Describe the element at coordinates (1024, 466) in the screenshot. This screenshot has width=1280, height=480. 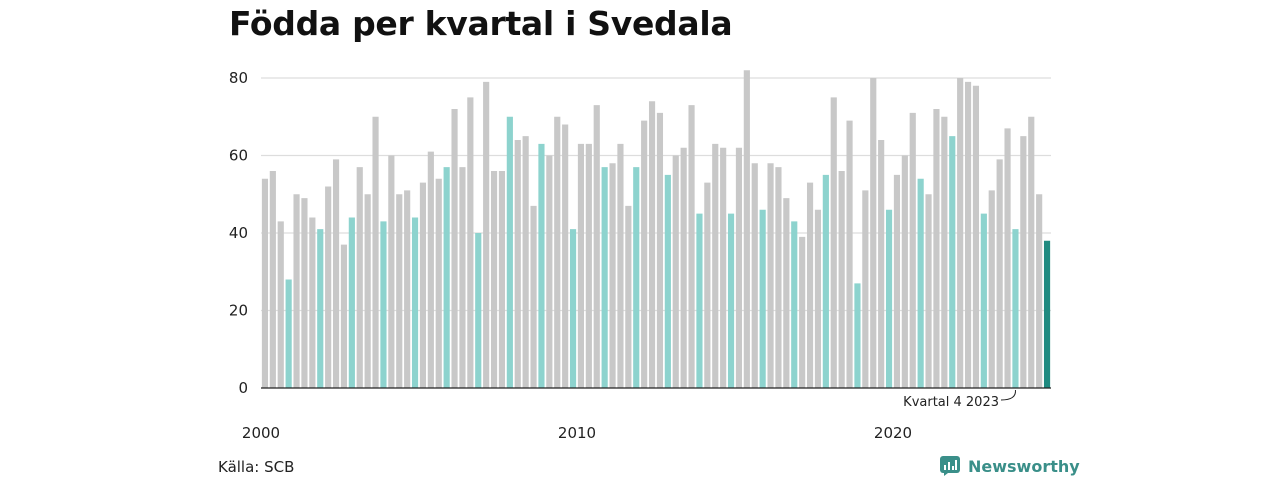
I see `brand-name: Newsworthy` at that location.